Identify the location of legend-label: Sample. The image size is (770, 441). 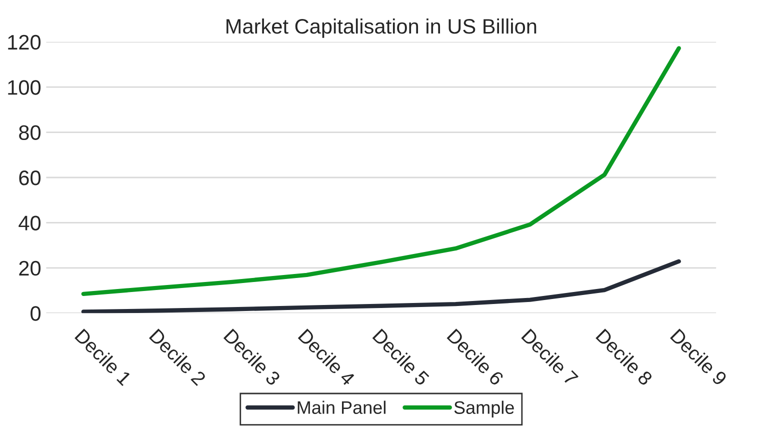
(484, 409).